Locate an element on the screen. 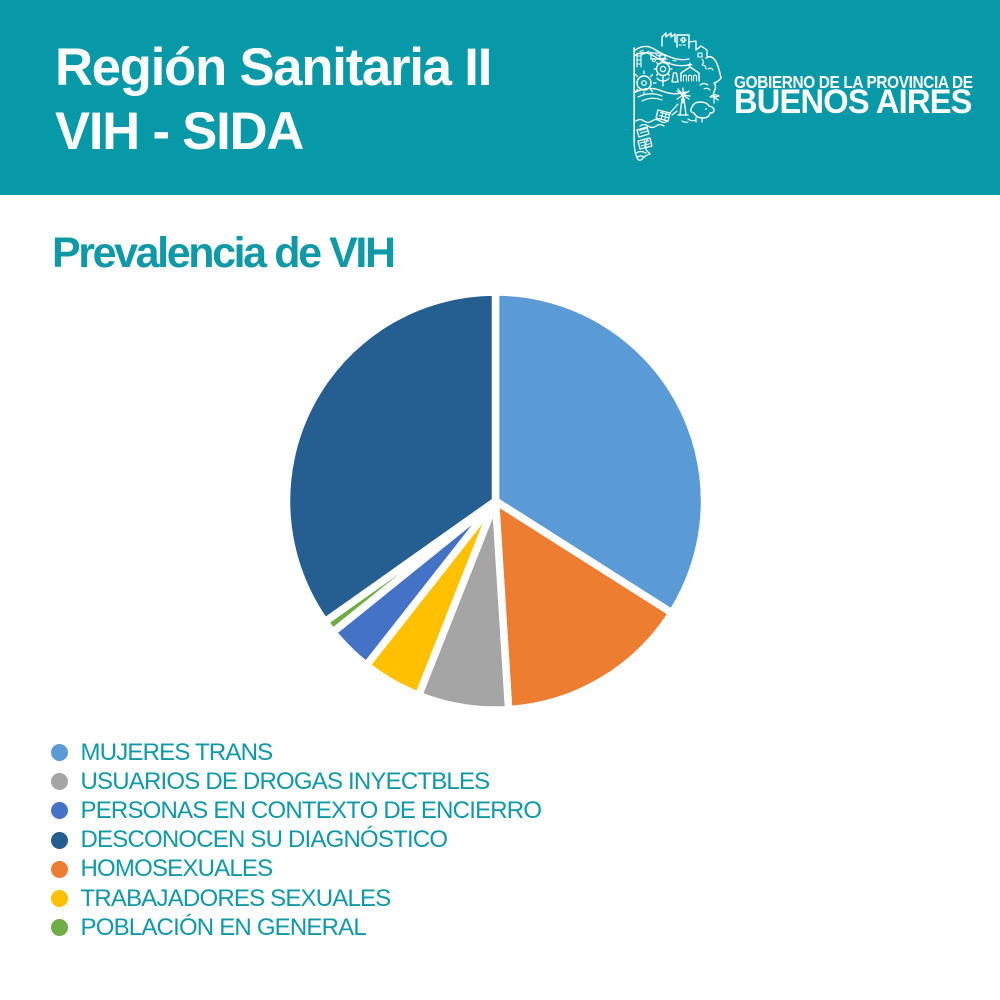  legend-item: DESCONOCEN SU DIAGNÓSTICO is located at coordinates (296, 840).